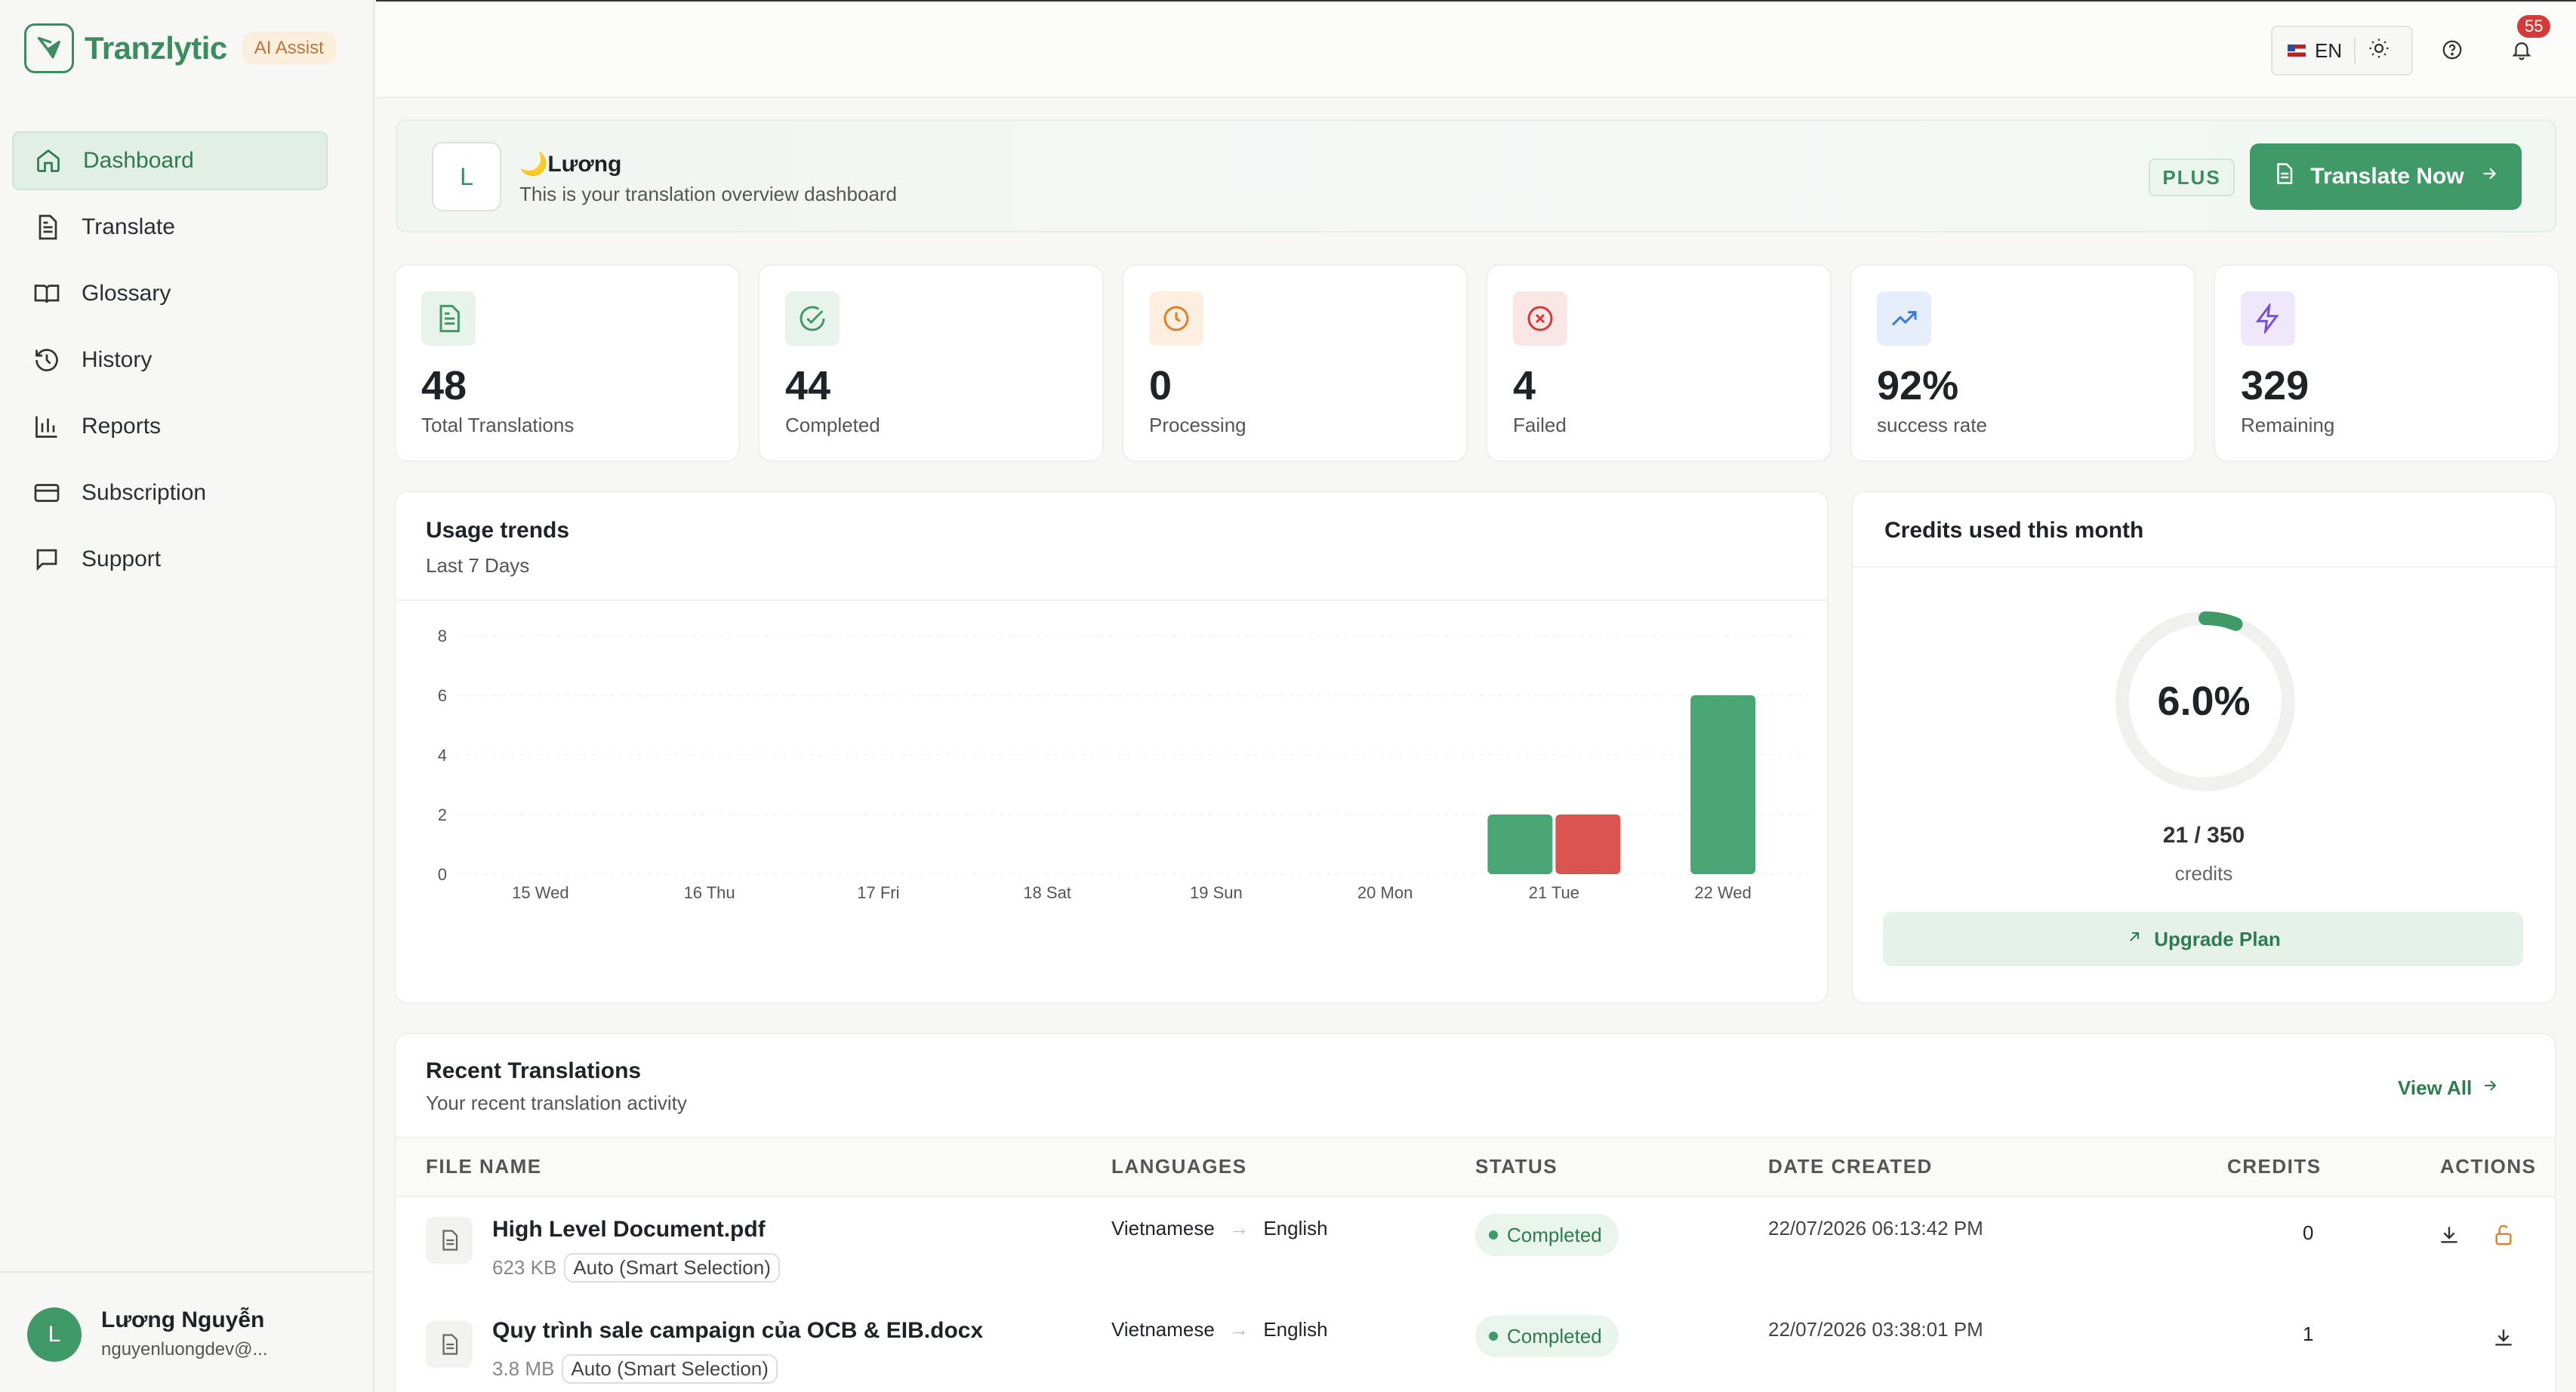 Image resolution: width=2576 pixels, height=1392 pixels. Describe the element at coordinates (1163, 1228) in the screenshot. I see `source-language: Vietnamese` at that location.